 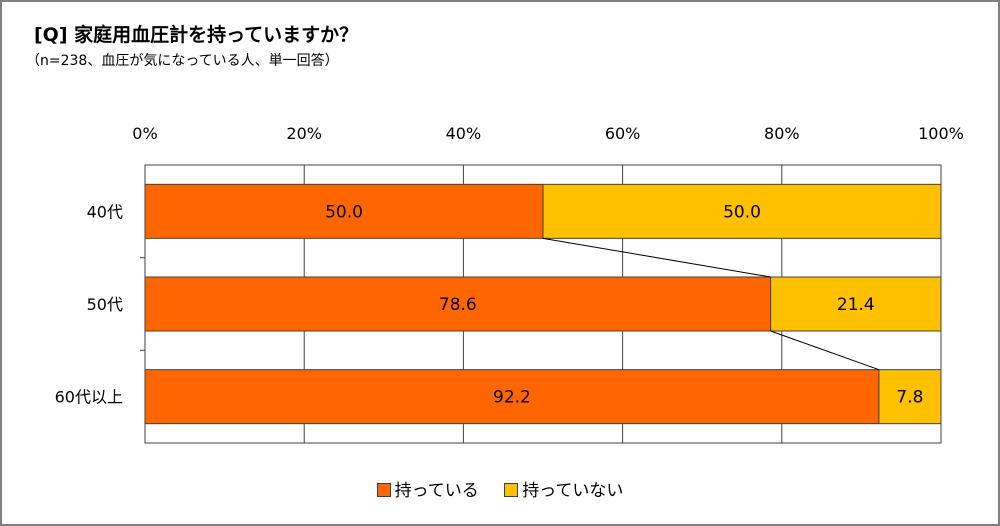 I want to click on legend-label-not-have: 持っていない, so click(x=573, y=491).